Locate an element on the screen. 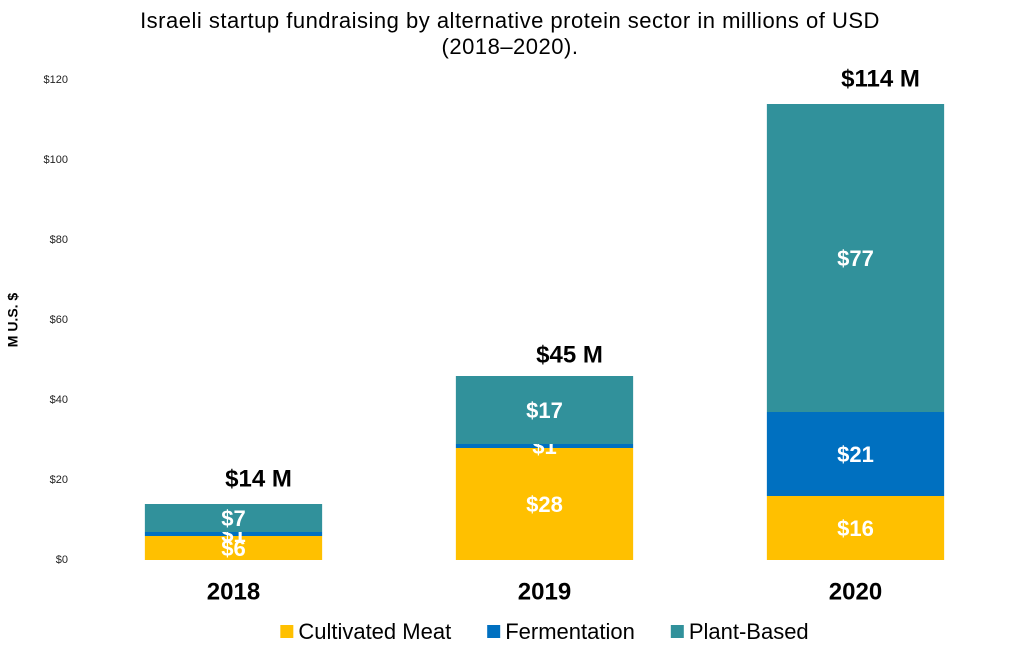 The height and width of the screenshot is (660, 1024). x-tick-label: 2020 is located at coordinates (855, 591).